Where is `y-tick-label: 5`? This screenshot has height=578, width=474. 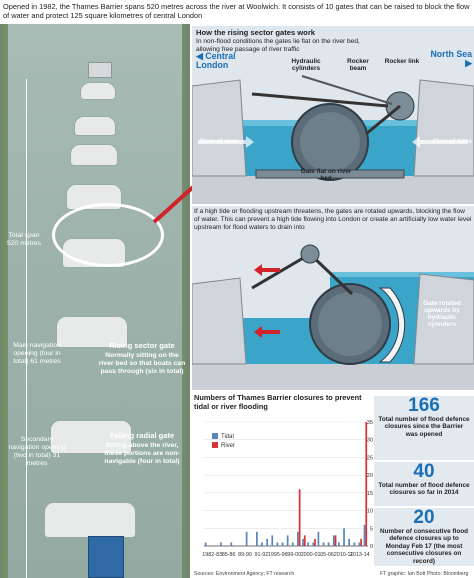
y-tick-label: 5 is located at coordinates (371, 529).